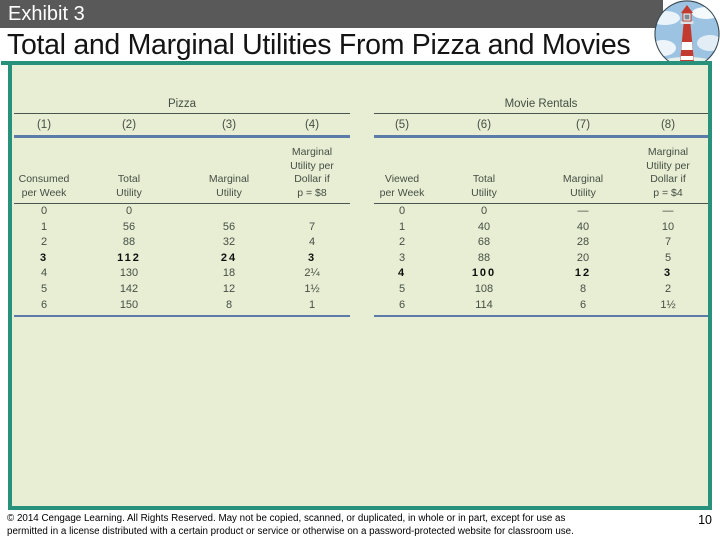 This screenshot has width=720, height=540. Describe the element at coordinates (129, 288) in the screenshot. I see `table-cell: 142` at that location.